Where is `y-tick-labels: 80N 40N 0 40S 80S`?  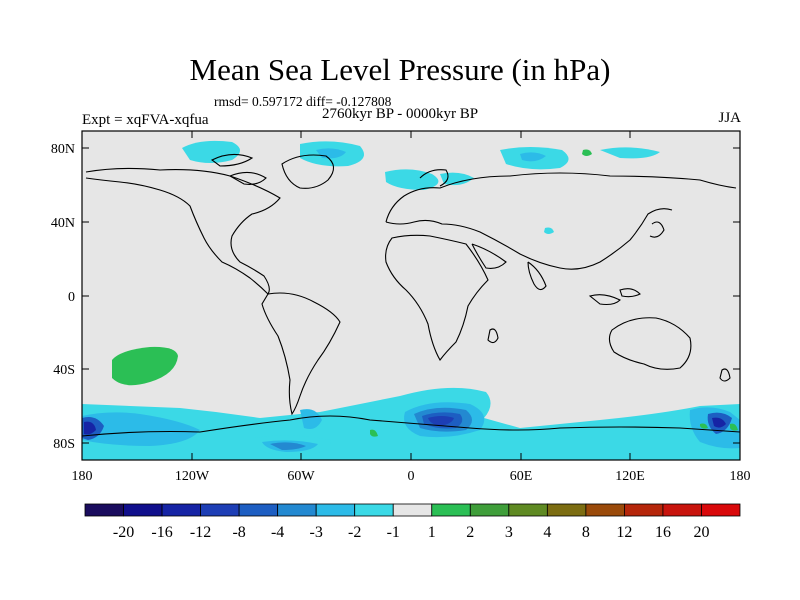
y-tick-labels: 80N 40N 0 40S 80S is located at coordinates (63, 297).